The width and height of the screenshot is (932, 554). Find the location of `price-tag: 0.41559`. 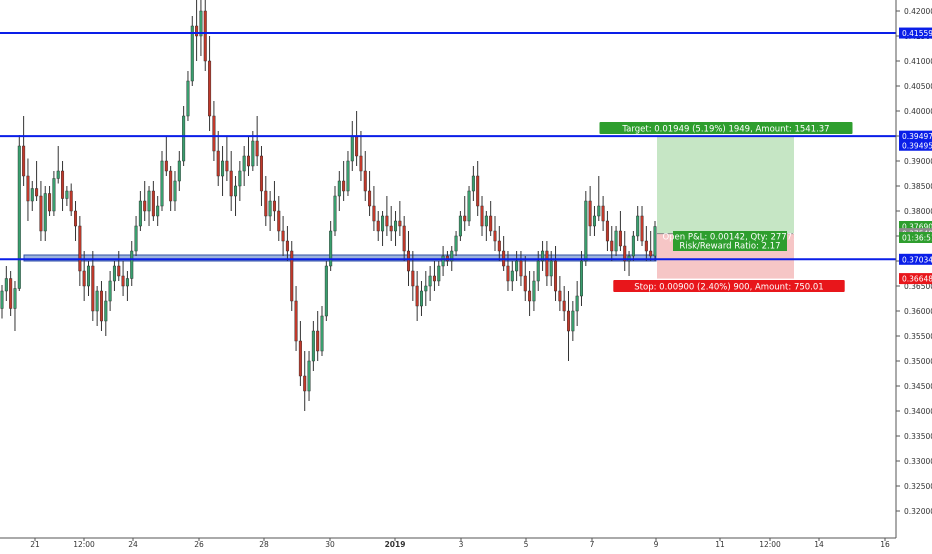

price-tag: 0.41559 is located at coordinates (915, 33).